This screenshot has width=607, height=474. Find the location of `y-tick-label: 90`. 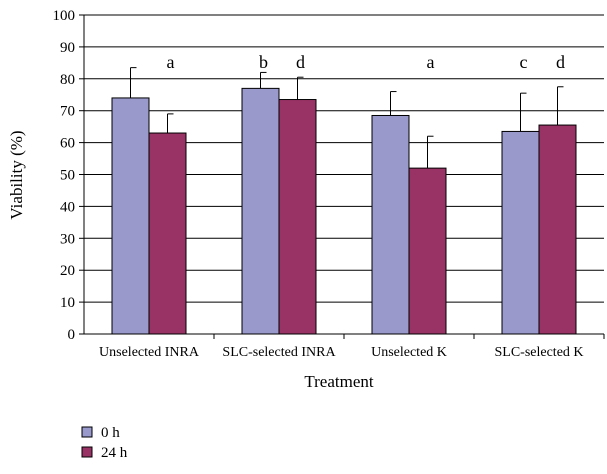

y-tick-label: 90 is located at coordinates (67, 48).